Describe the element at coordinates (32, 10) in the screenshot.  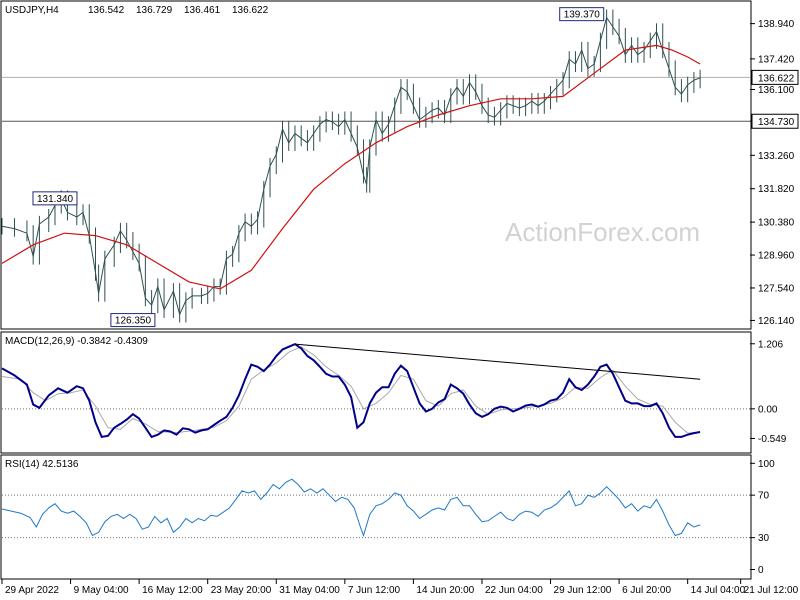
I see `price-pane-title: USDJPY,H4` at that location.